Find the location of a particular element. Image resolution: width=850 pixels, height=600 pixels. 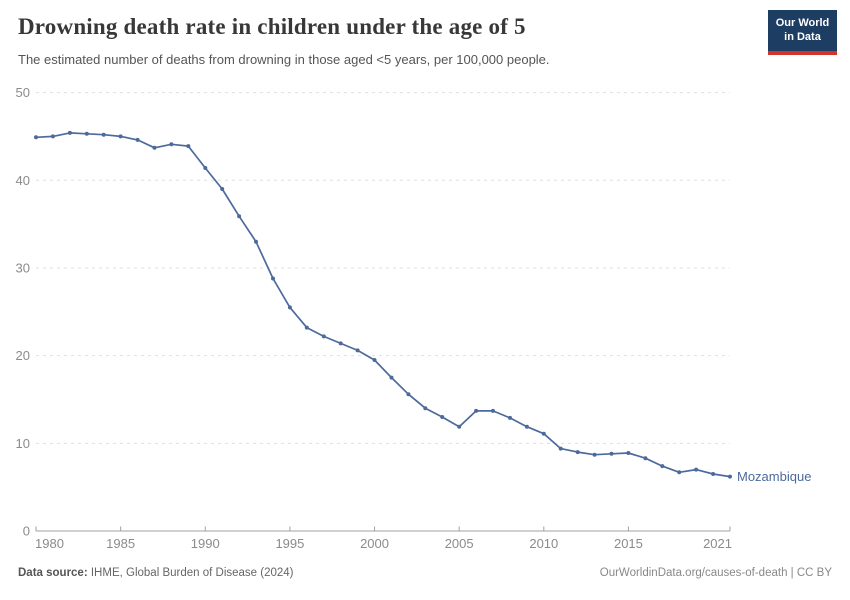

data-point-2003 is located at coordinates (425, 408).